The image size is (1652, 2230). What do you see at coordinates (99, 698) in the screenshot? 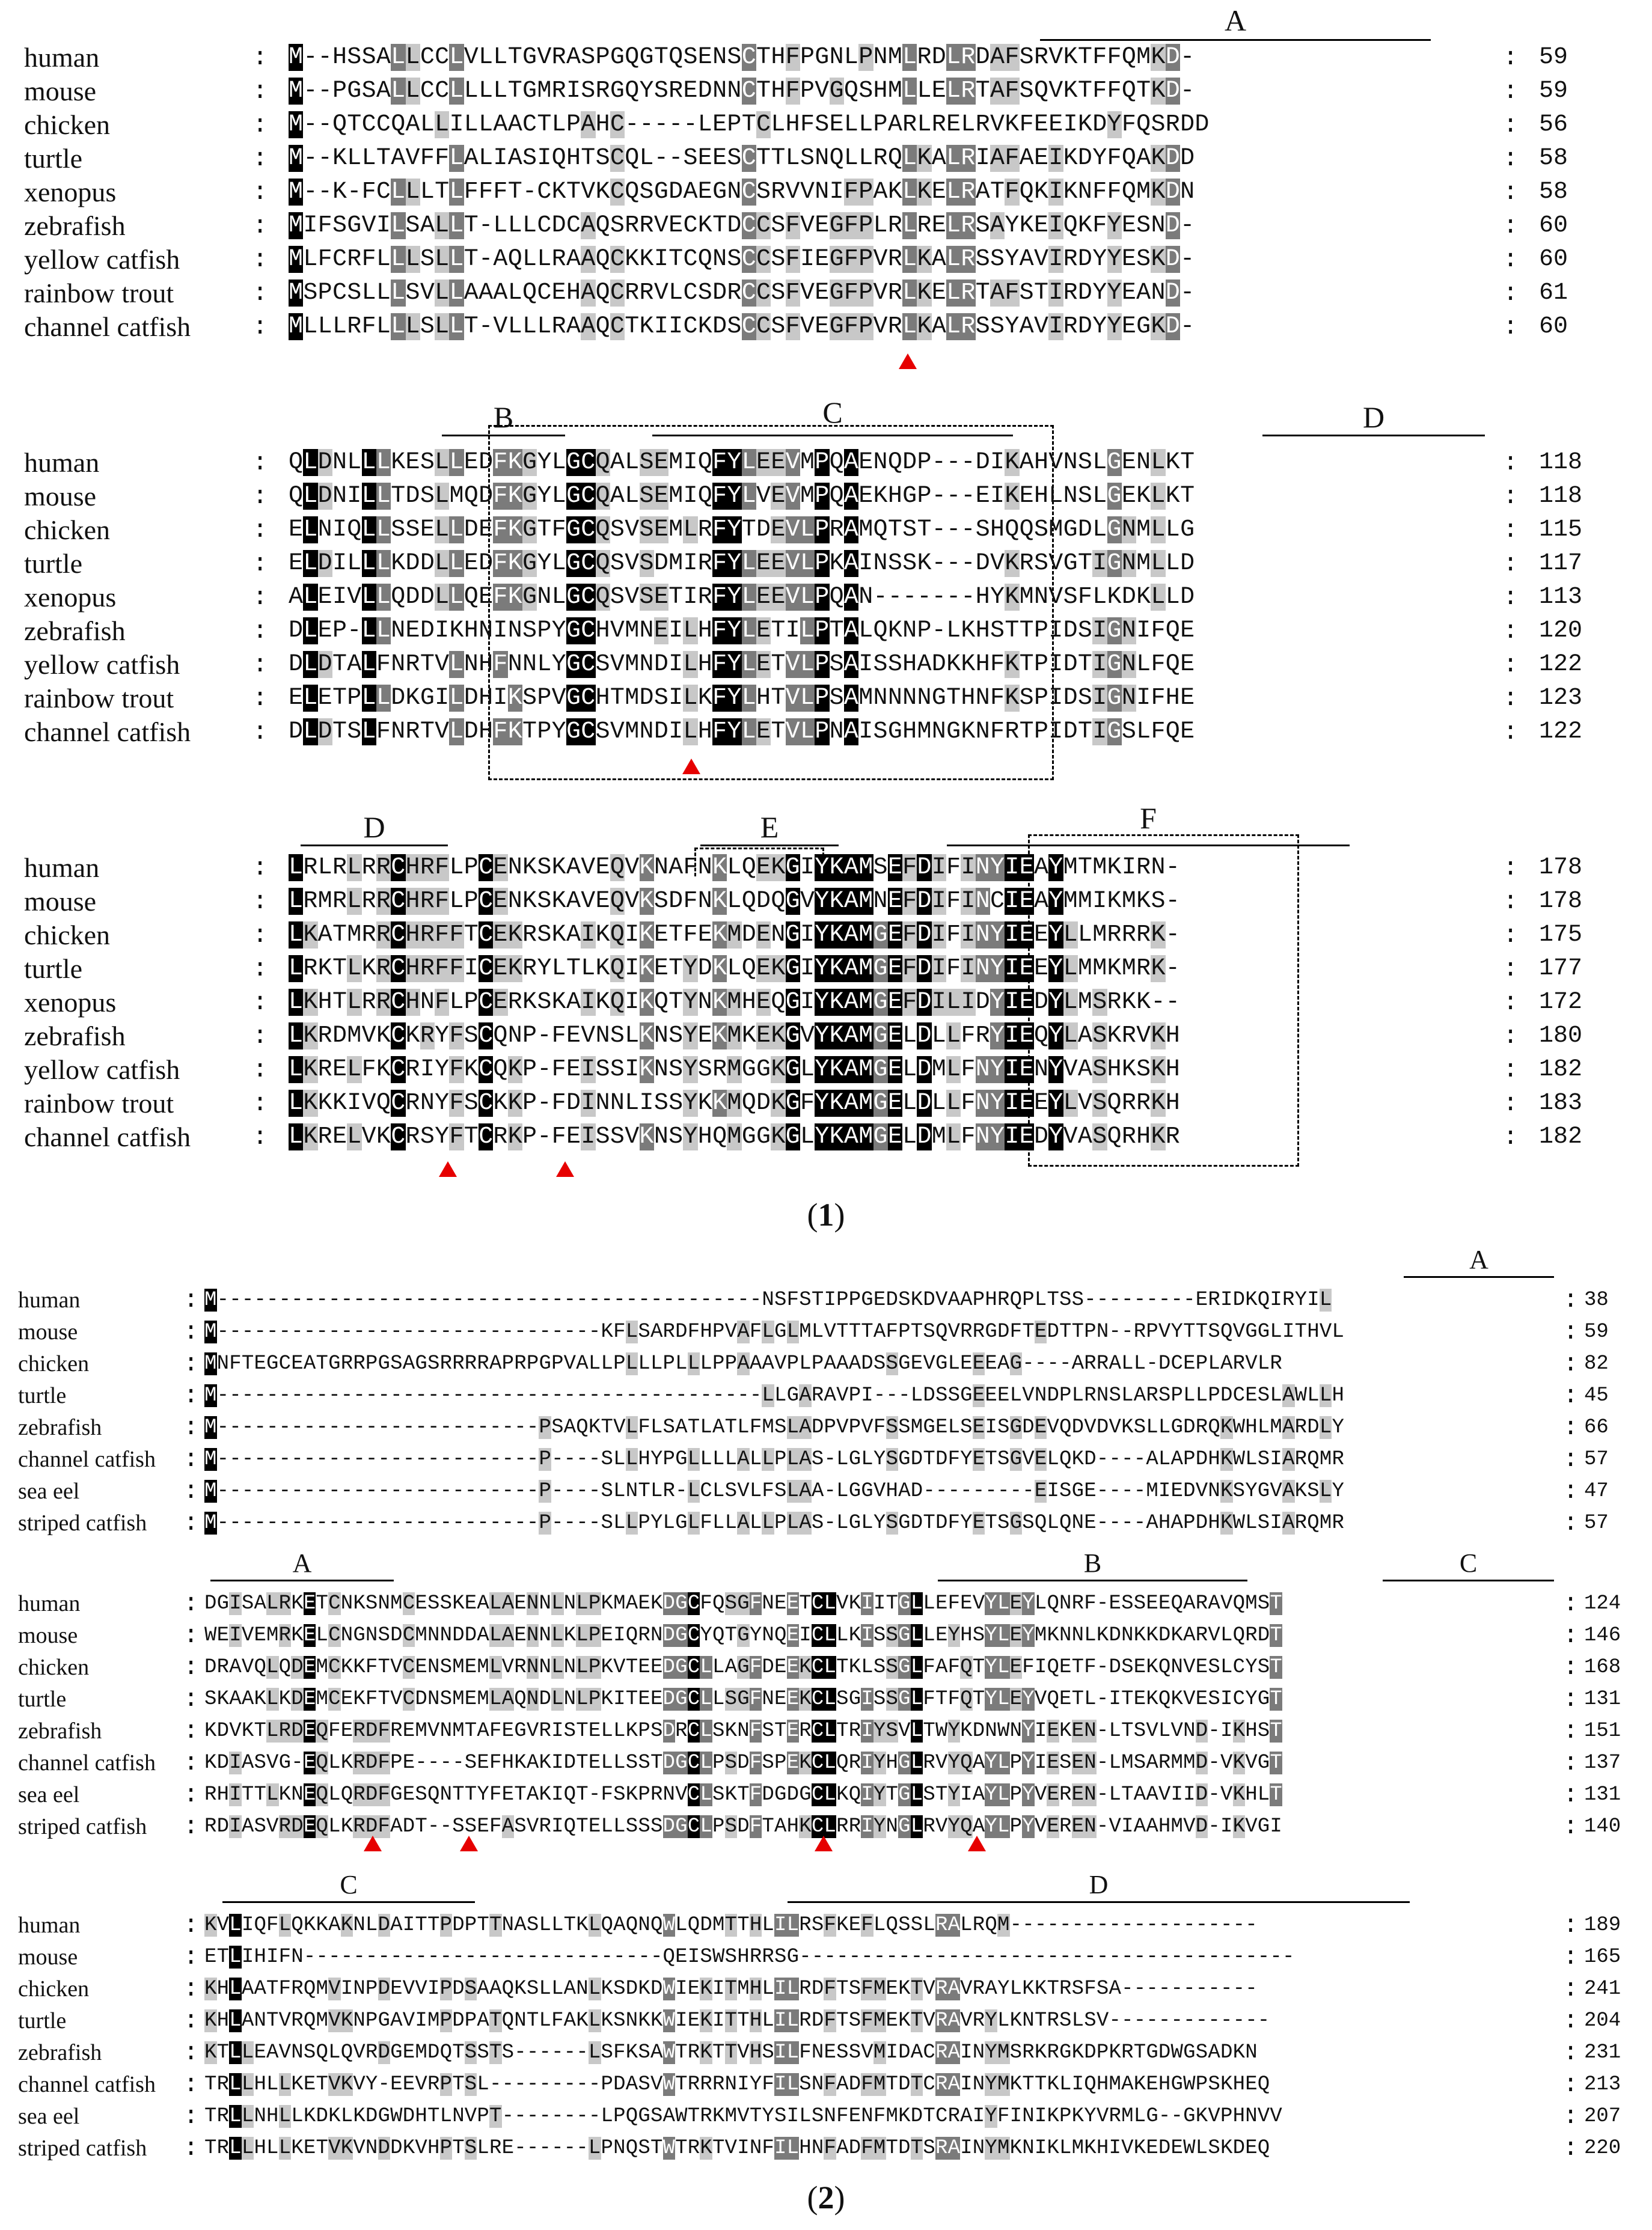
I see `species-name: rainbow trout` at bounding box center [99, 698].